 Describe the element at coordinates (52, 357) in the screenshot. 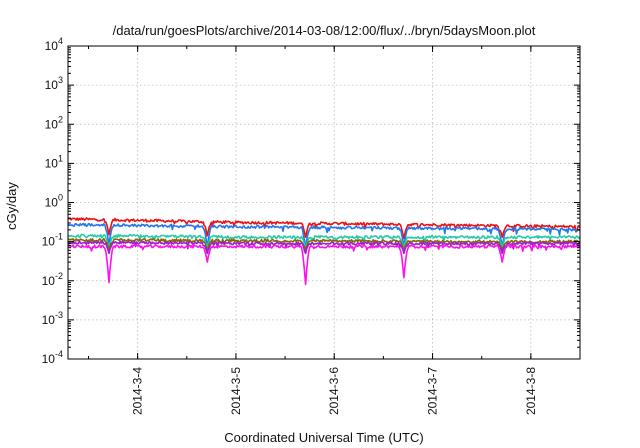

I see `y-tick-label: 10⁻⁴` at that location.